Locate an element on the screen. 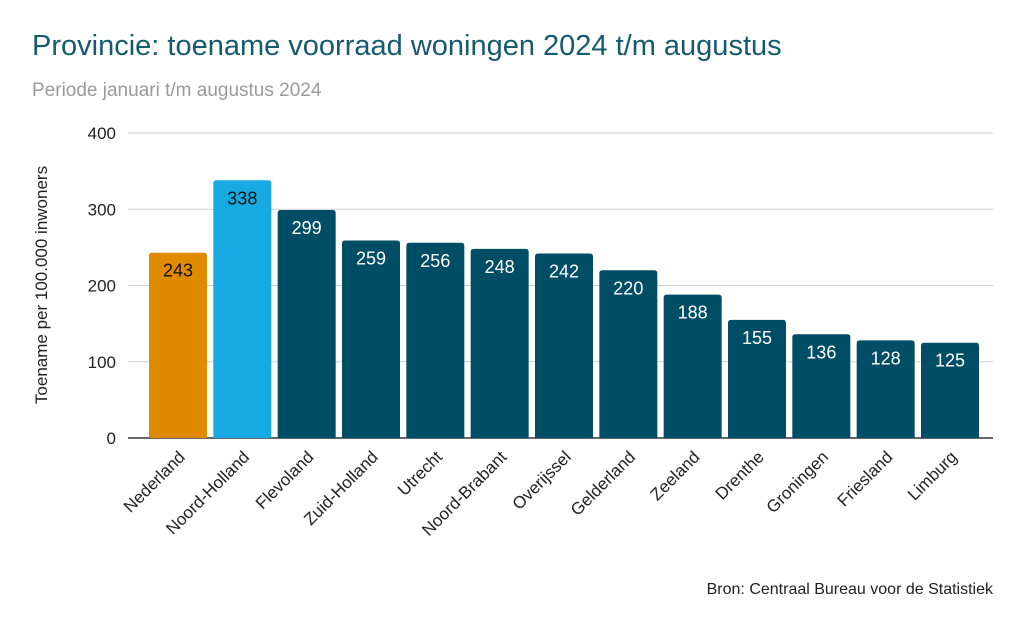  y-tick-label: 0 is located at coordinates (111, 438).